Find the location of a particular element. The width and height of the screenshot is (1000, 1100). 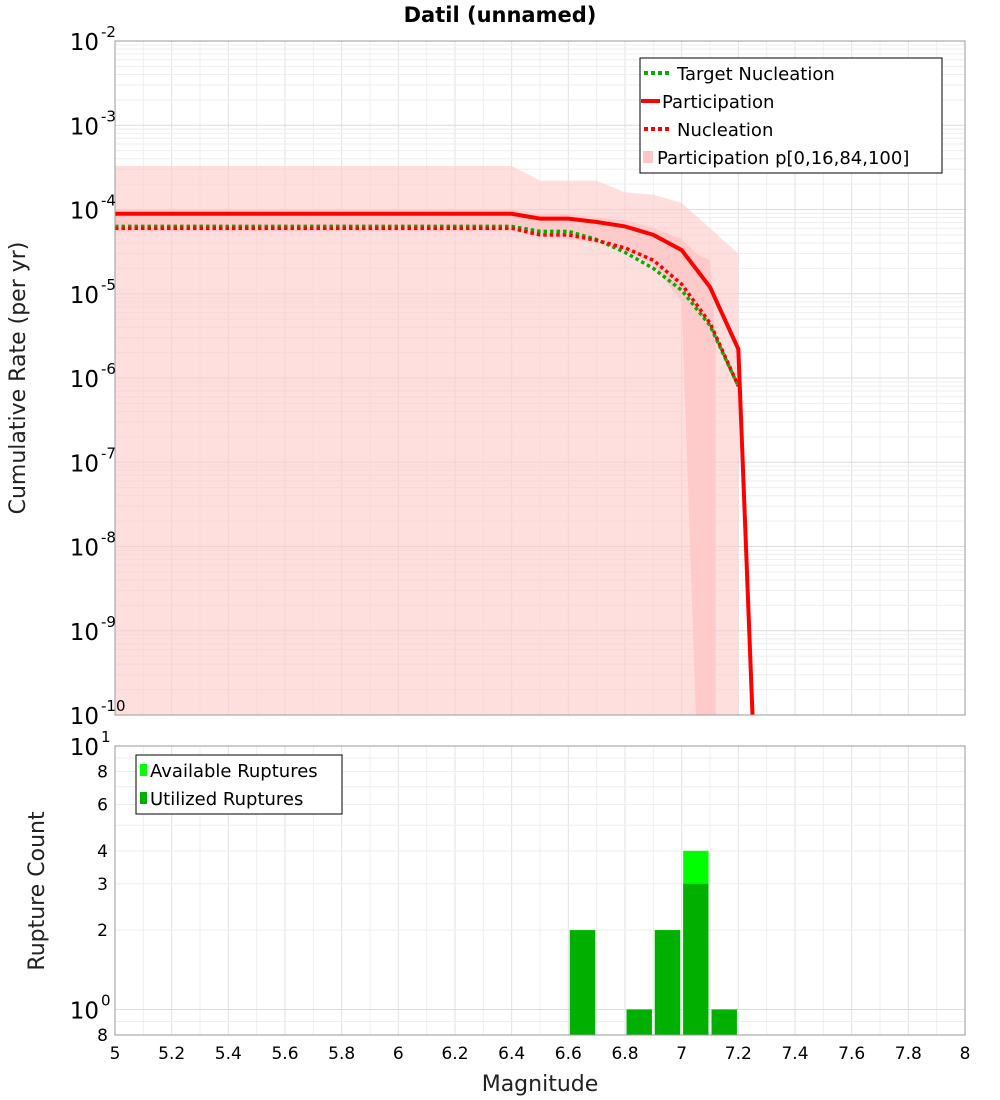

rate-y-tick-exponent: -7 is located at coordinates (108, 453).